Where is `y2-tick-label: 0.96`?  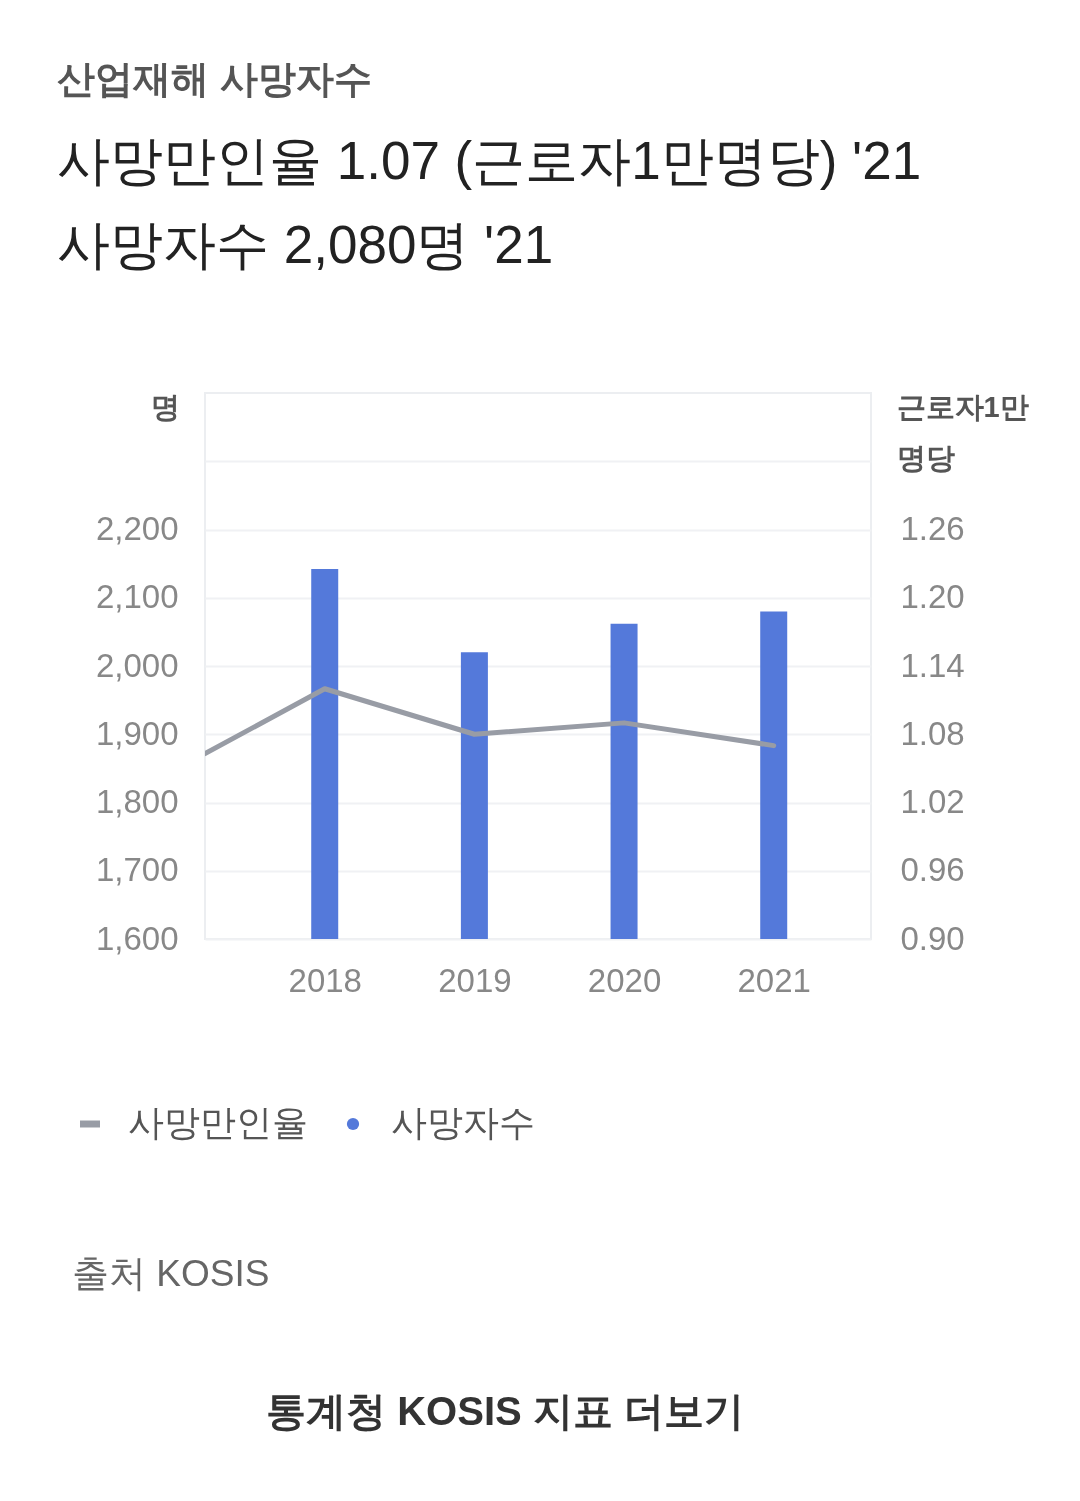 y2-tick-label: 0.96 is located at coordinates (932, 870).